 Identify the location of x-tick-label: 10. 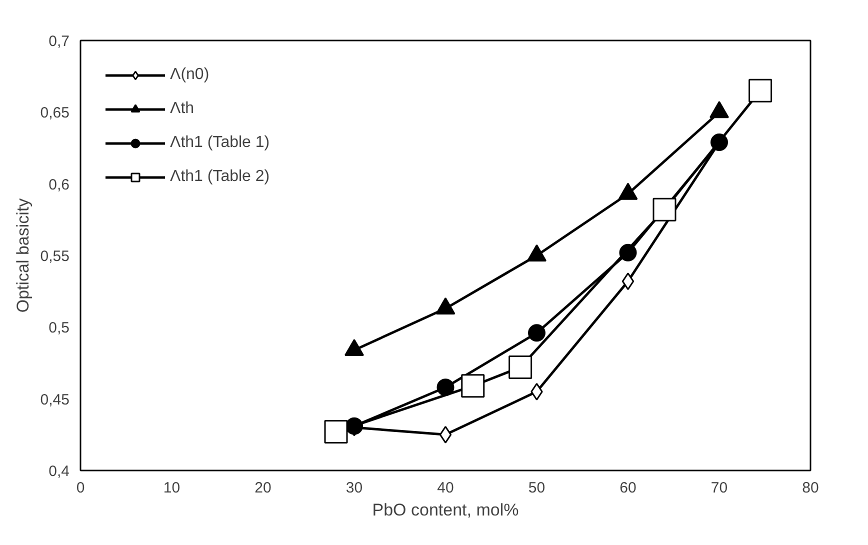
(171, 488).